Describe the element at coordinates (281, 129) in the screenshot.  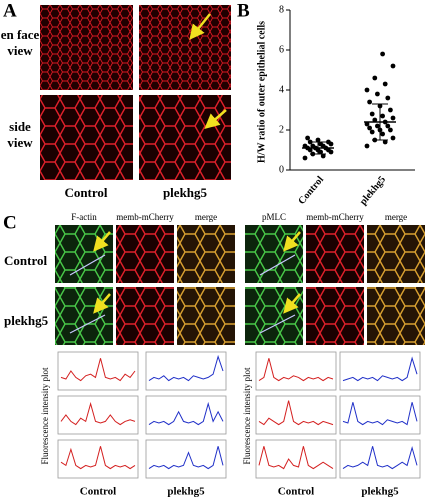
I see `y-tick-label: 2` at that location.